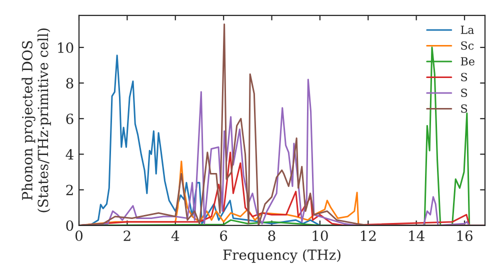  Describe the element at coordinates (320, 236) in the screenshot. I see `x-tick-label: 10` at that location.